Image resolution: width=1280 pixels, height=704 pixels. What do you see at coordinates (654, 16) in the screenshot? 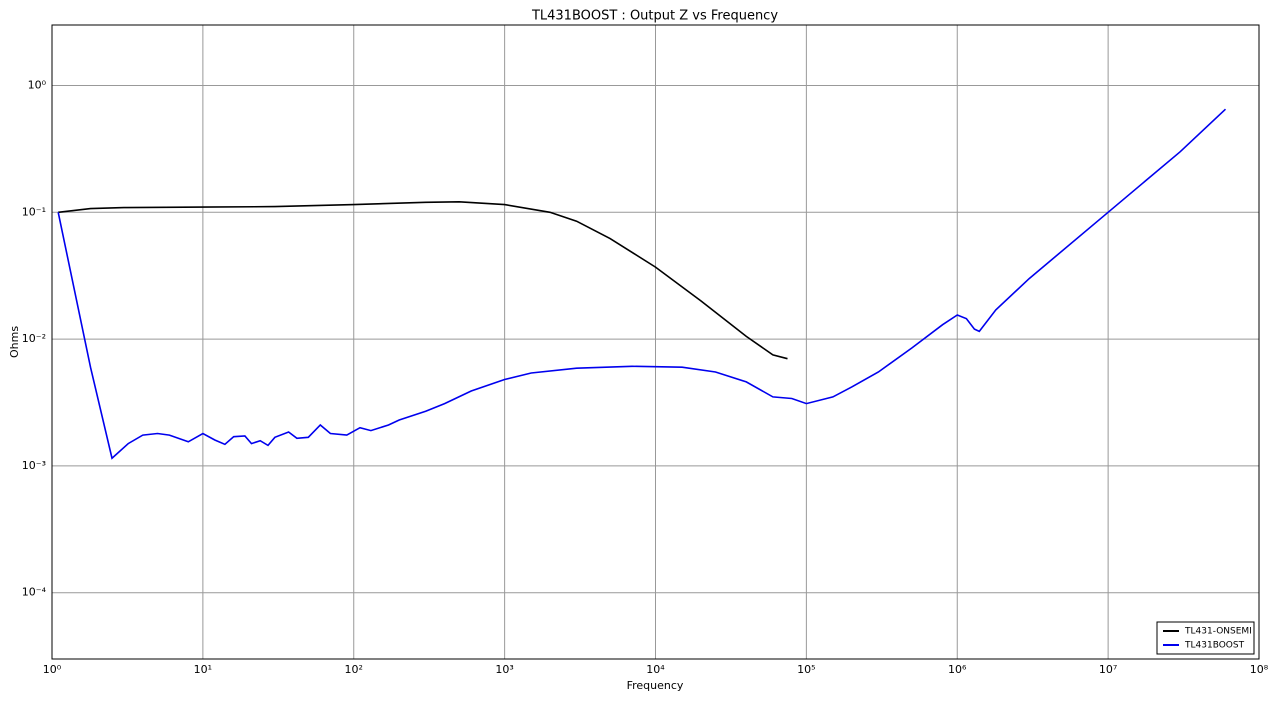
I see `chart-title: TL431BOOST : Output Z vs Frequency` at bounding box center [654, 16].